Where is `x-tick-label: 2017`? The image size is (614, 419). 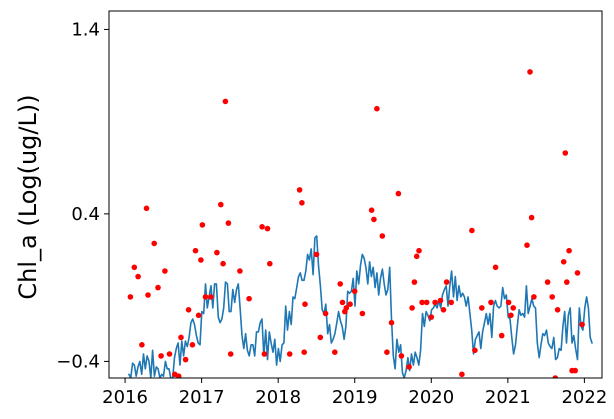
x-tick-label: 2017 is located at coordinates (202, 397).